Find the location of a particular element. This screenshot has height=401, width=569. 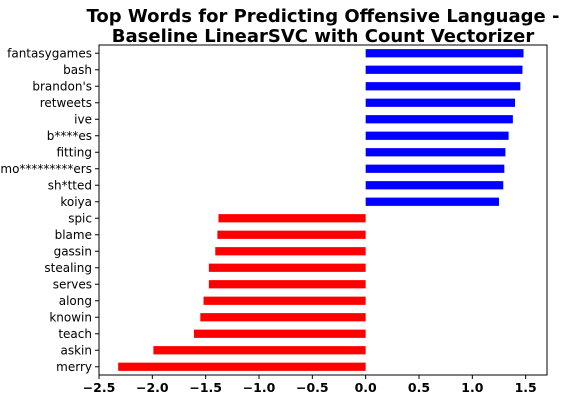

x-tick-label: 1.0 is located at coordinates (472, 387).